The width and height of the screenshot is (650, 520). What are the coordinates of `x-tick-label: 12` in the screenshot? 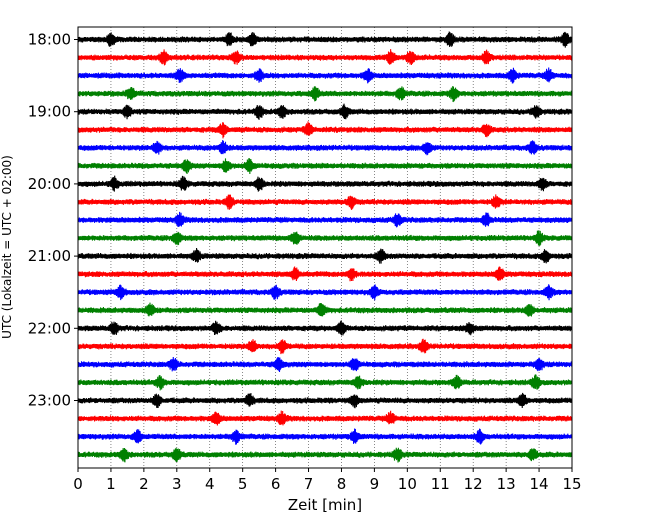 It's located at (473, 484).